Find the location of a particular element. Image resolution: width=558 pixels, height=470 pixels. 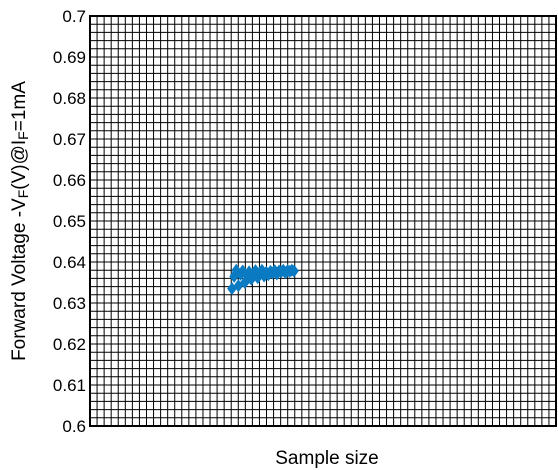

y-tick-label: 0.67 is located at coordinates (69, 139).